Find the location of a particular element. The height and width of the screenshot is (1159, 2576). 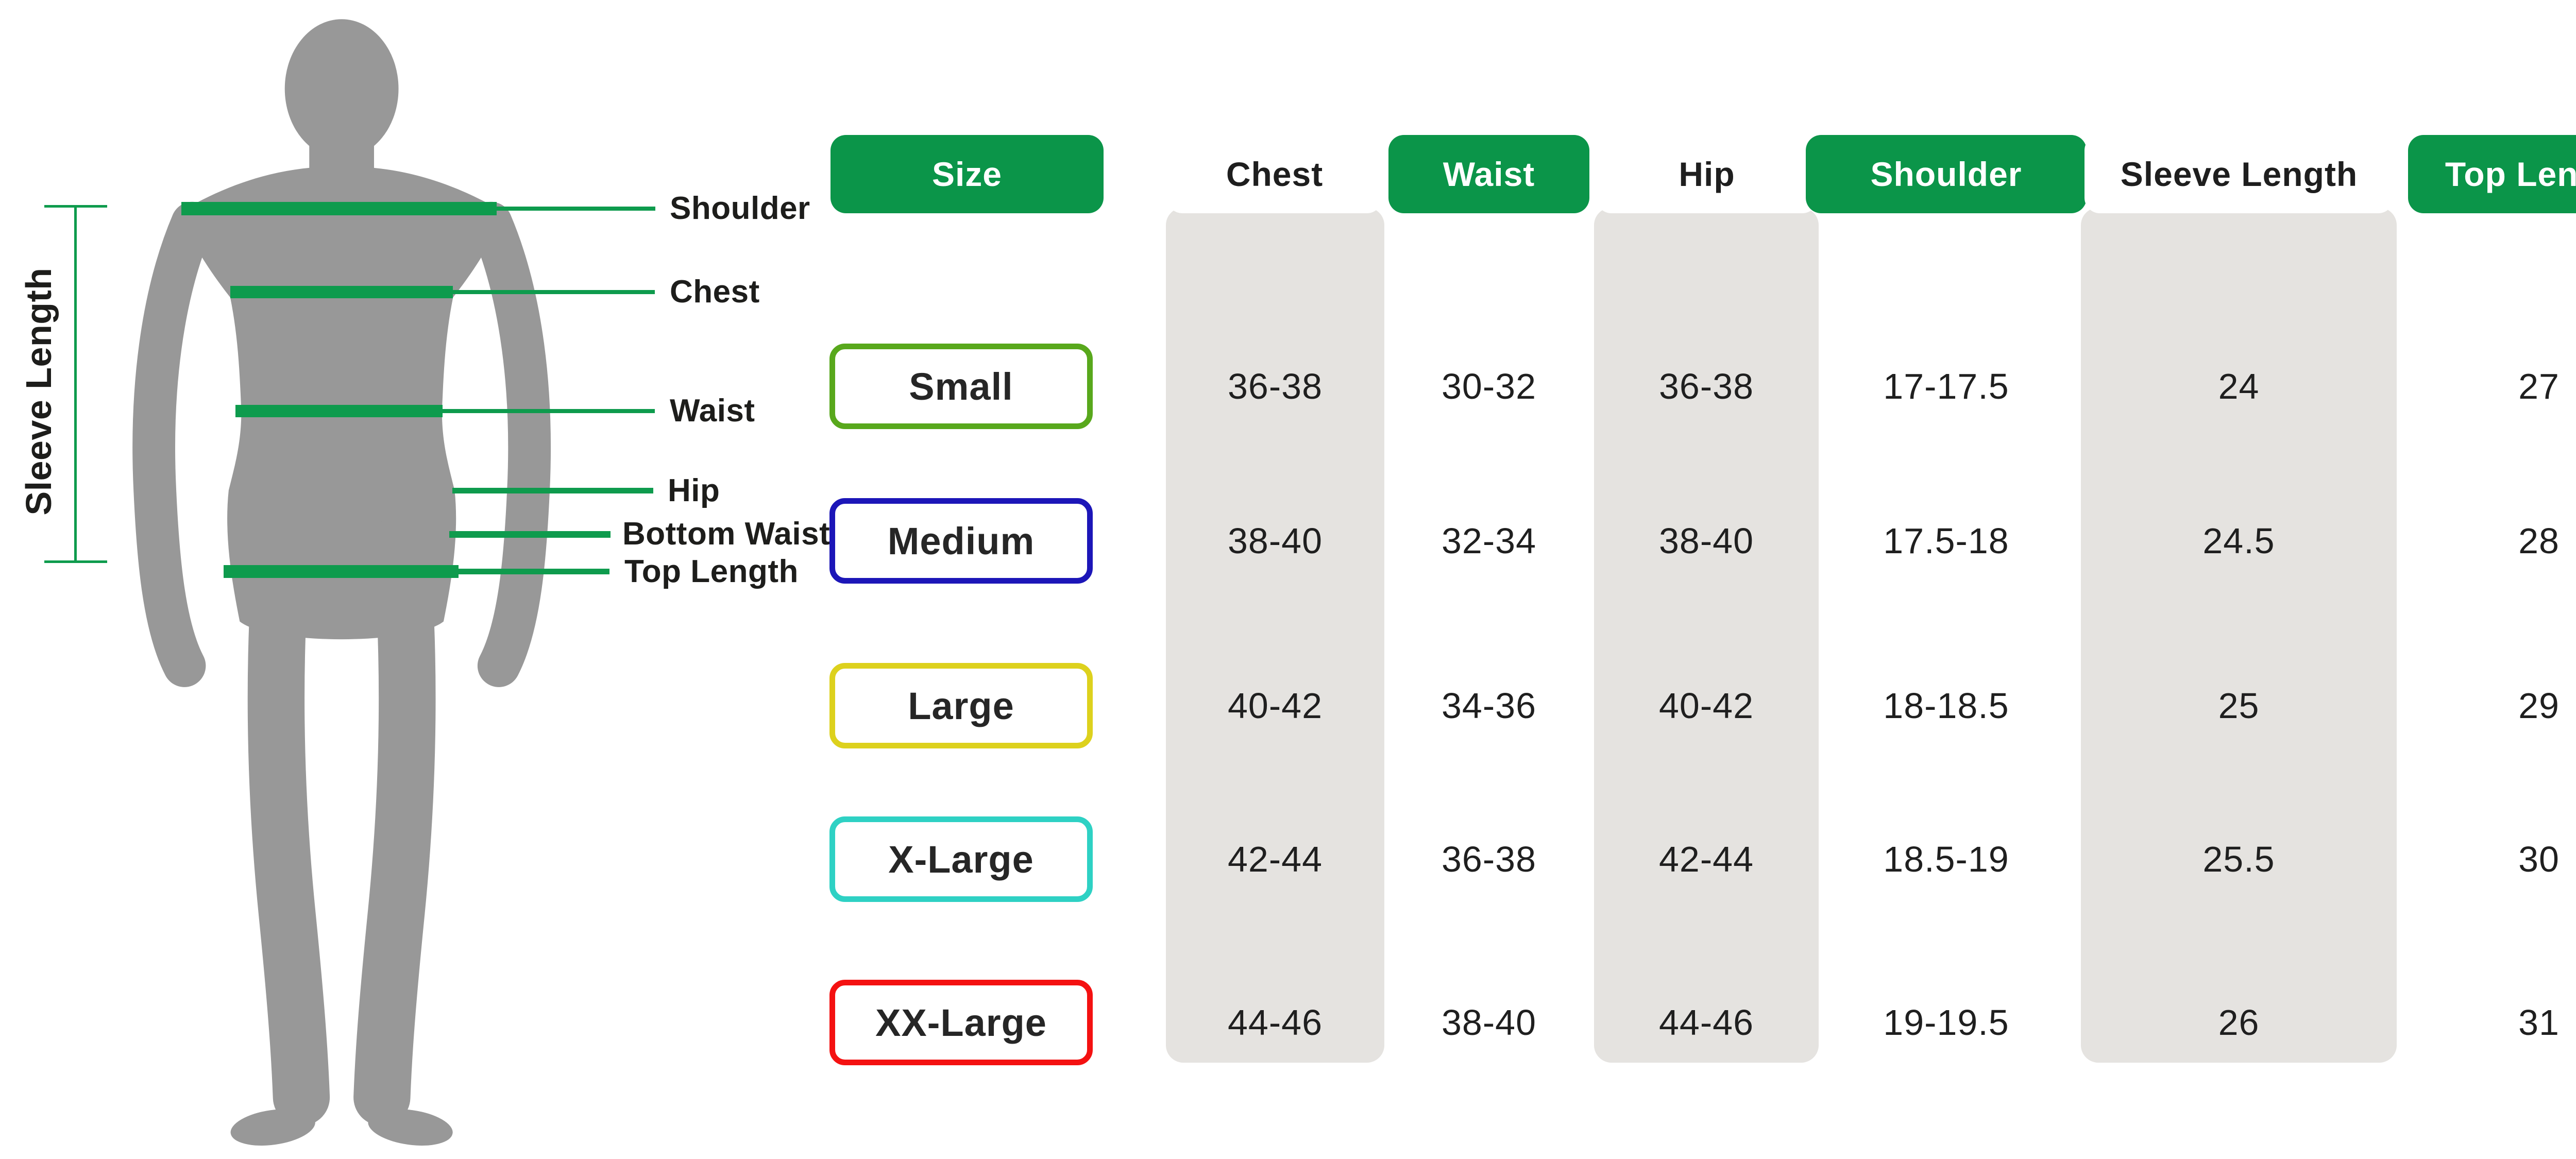

cell-xx-large-sleeve-length: 26 is located at coordinates (2239, 1022).